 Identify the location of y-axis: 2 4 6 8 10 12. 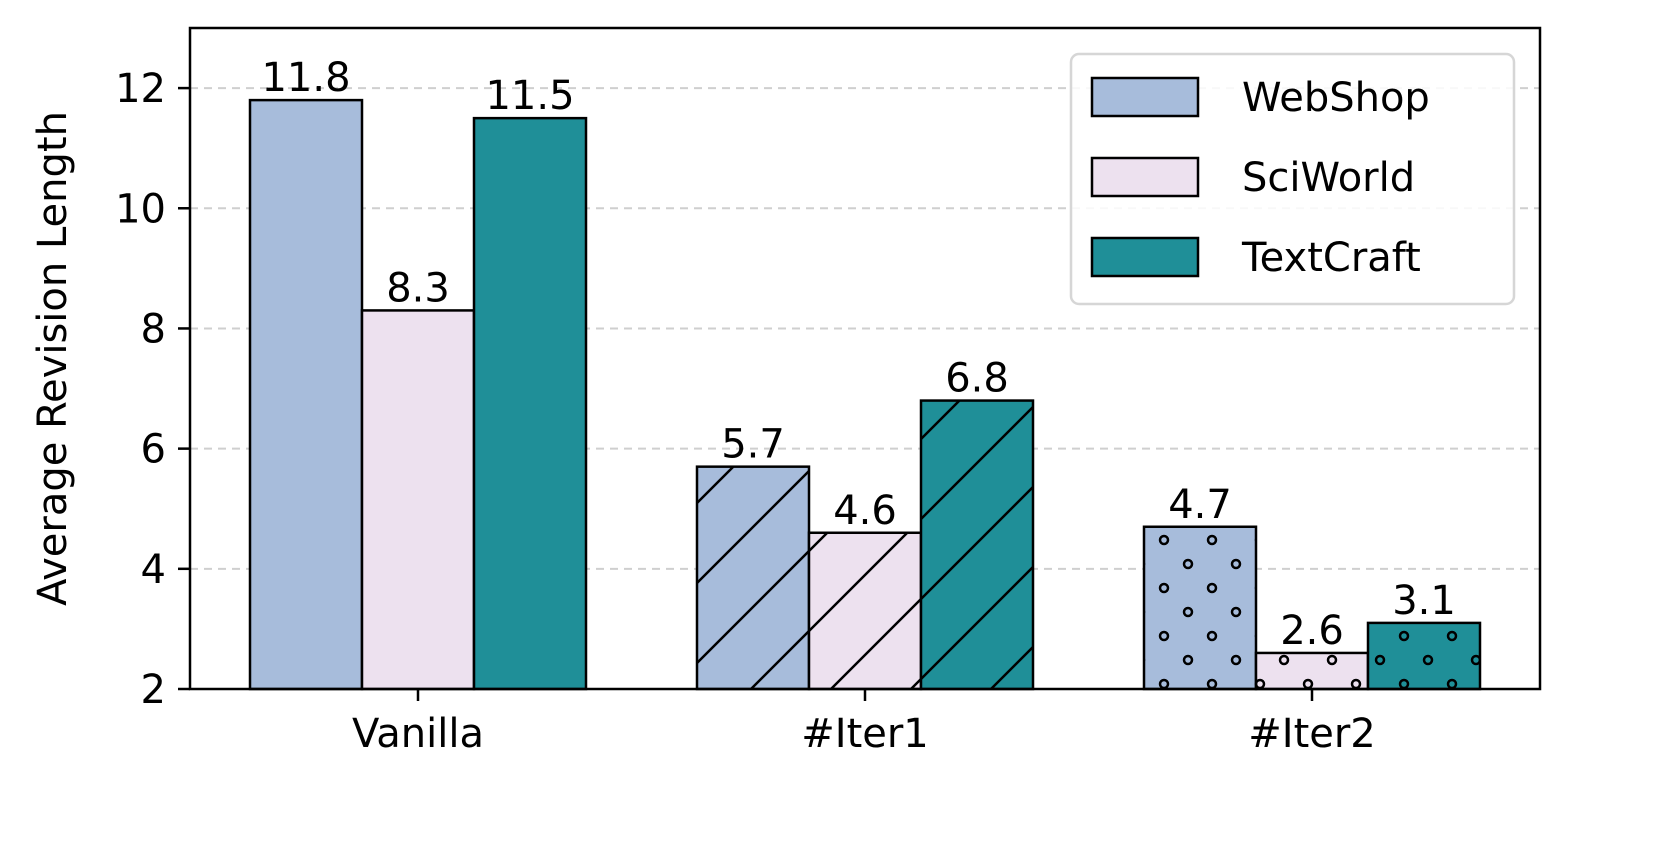
(152, 389).